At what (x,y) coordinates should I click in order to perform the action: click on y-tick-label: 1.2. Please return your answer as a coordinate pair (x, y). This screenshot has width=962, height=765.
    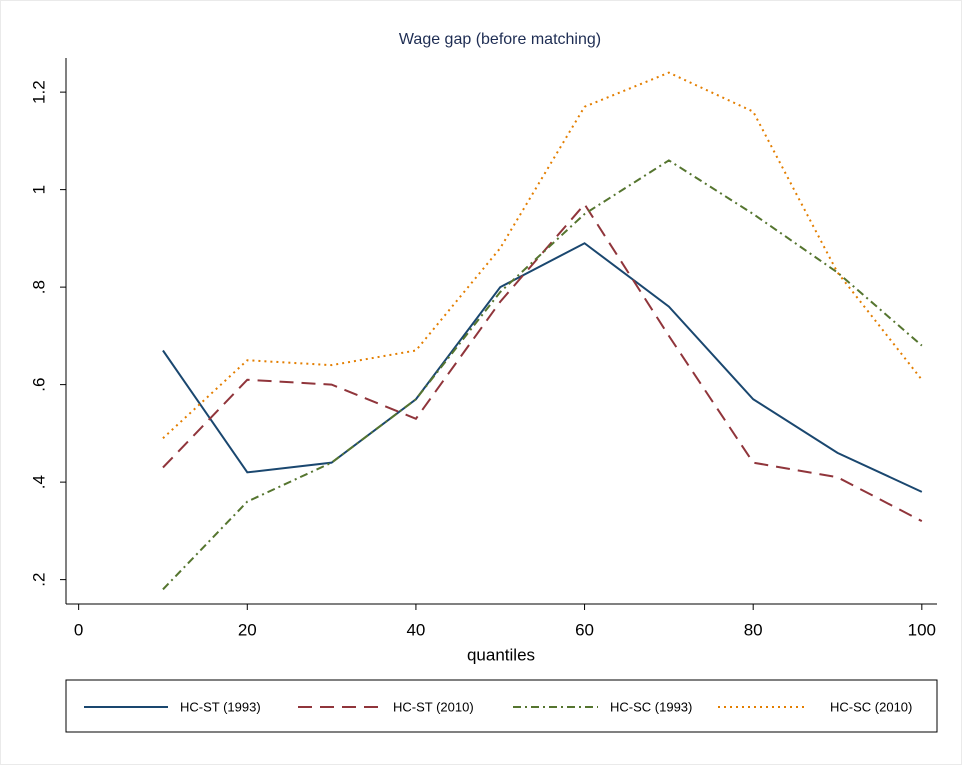
    Looking at the image, I should click on (38, 92).